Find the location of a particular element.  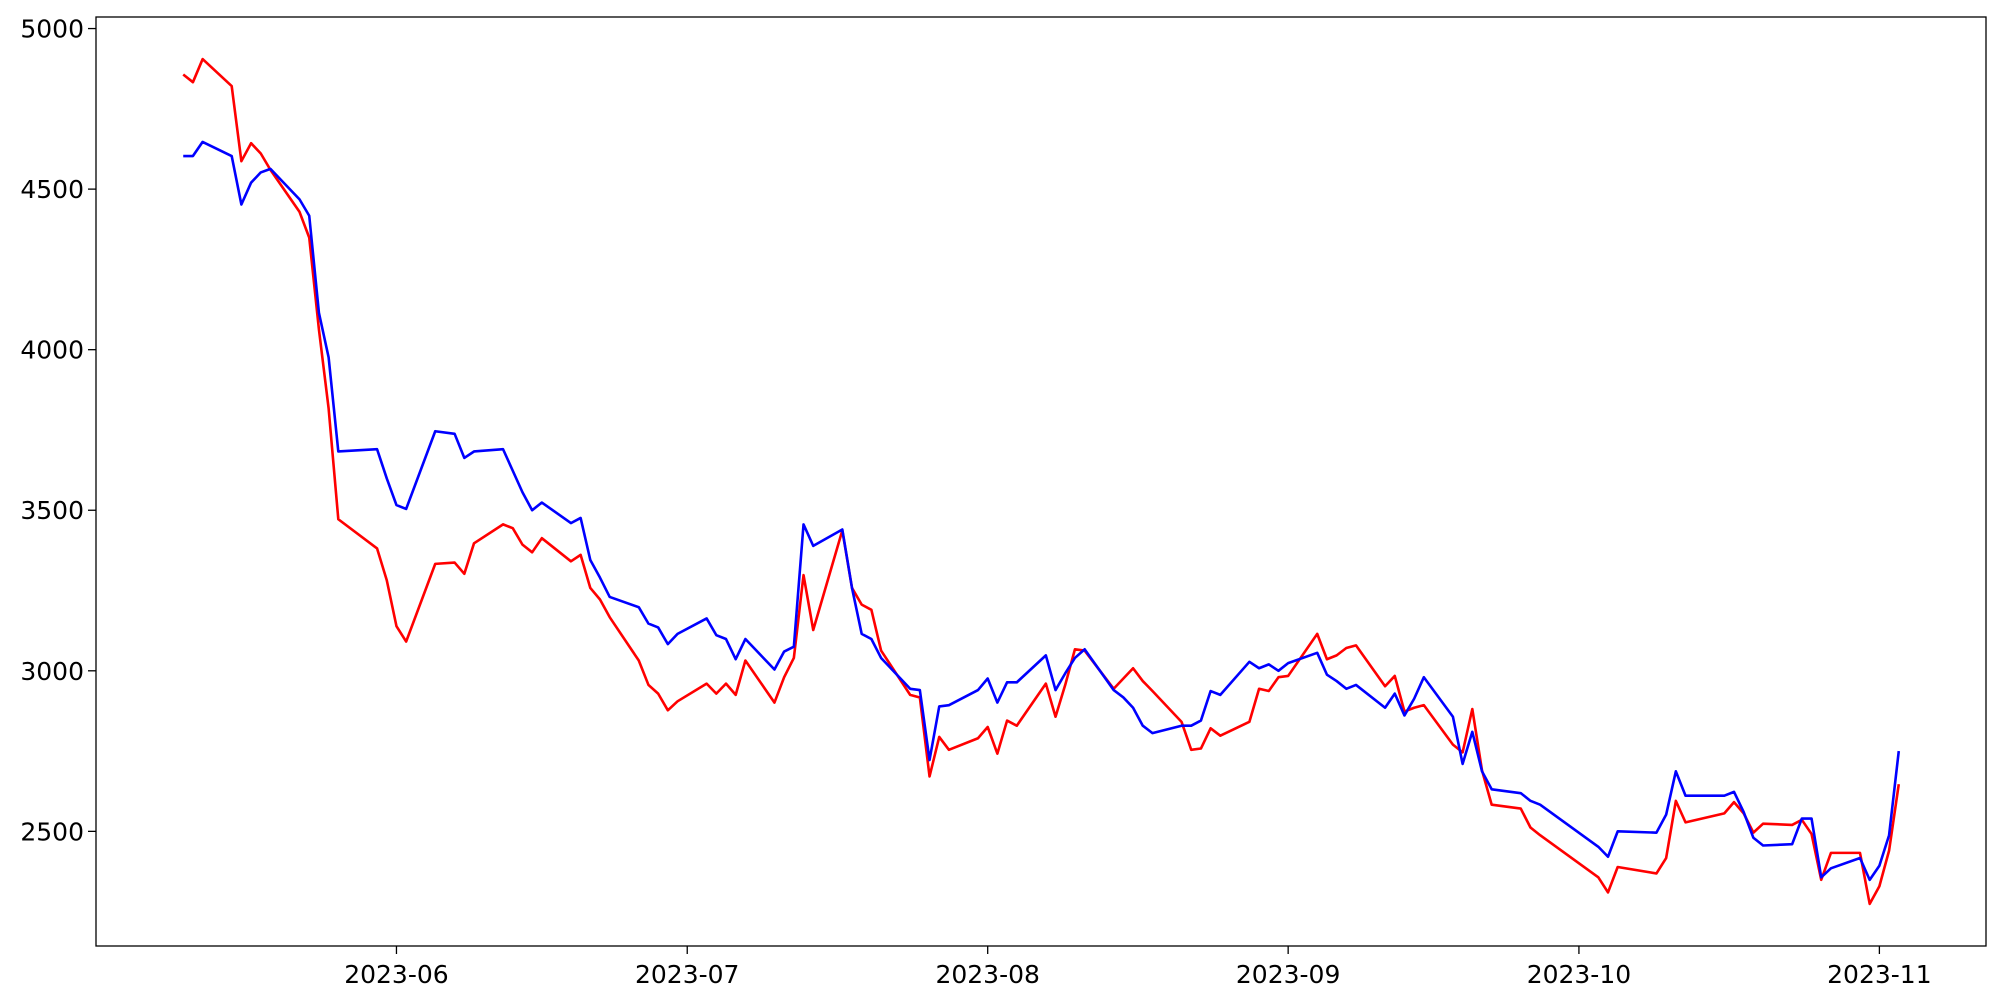

x-tick-label: 2023-06 is located at coordinates (396, 974).